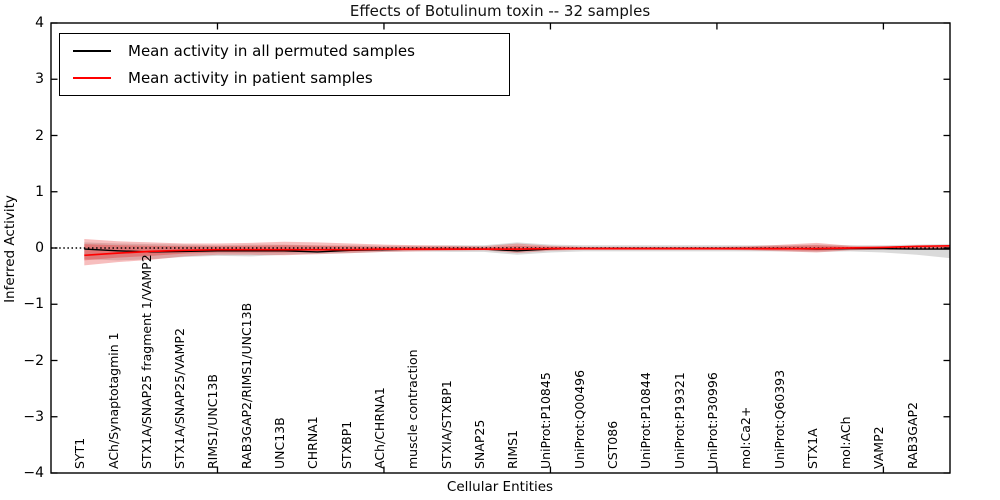 This screenshot has height=500, width=1000. What do you see at coordinates (500, 487) in the screenshot?
I see `x-axis-label: Cellular Entities` at bounding box center [500, 487].